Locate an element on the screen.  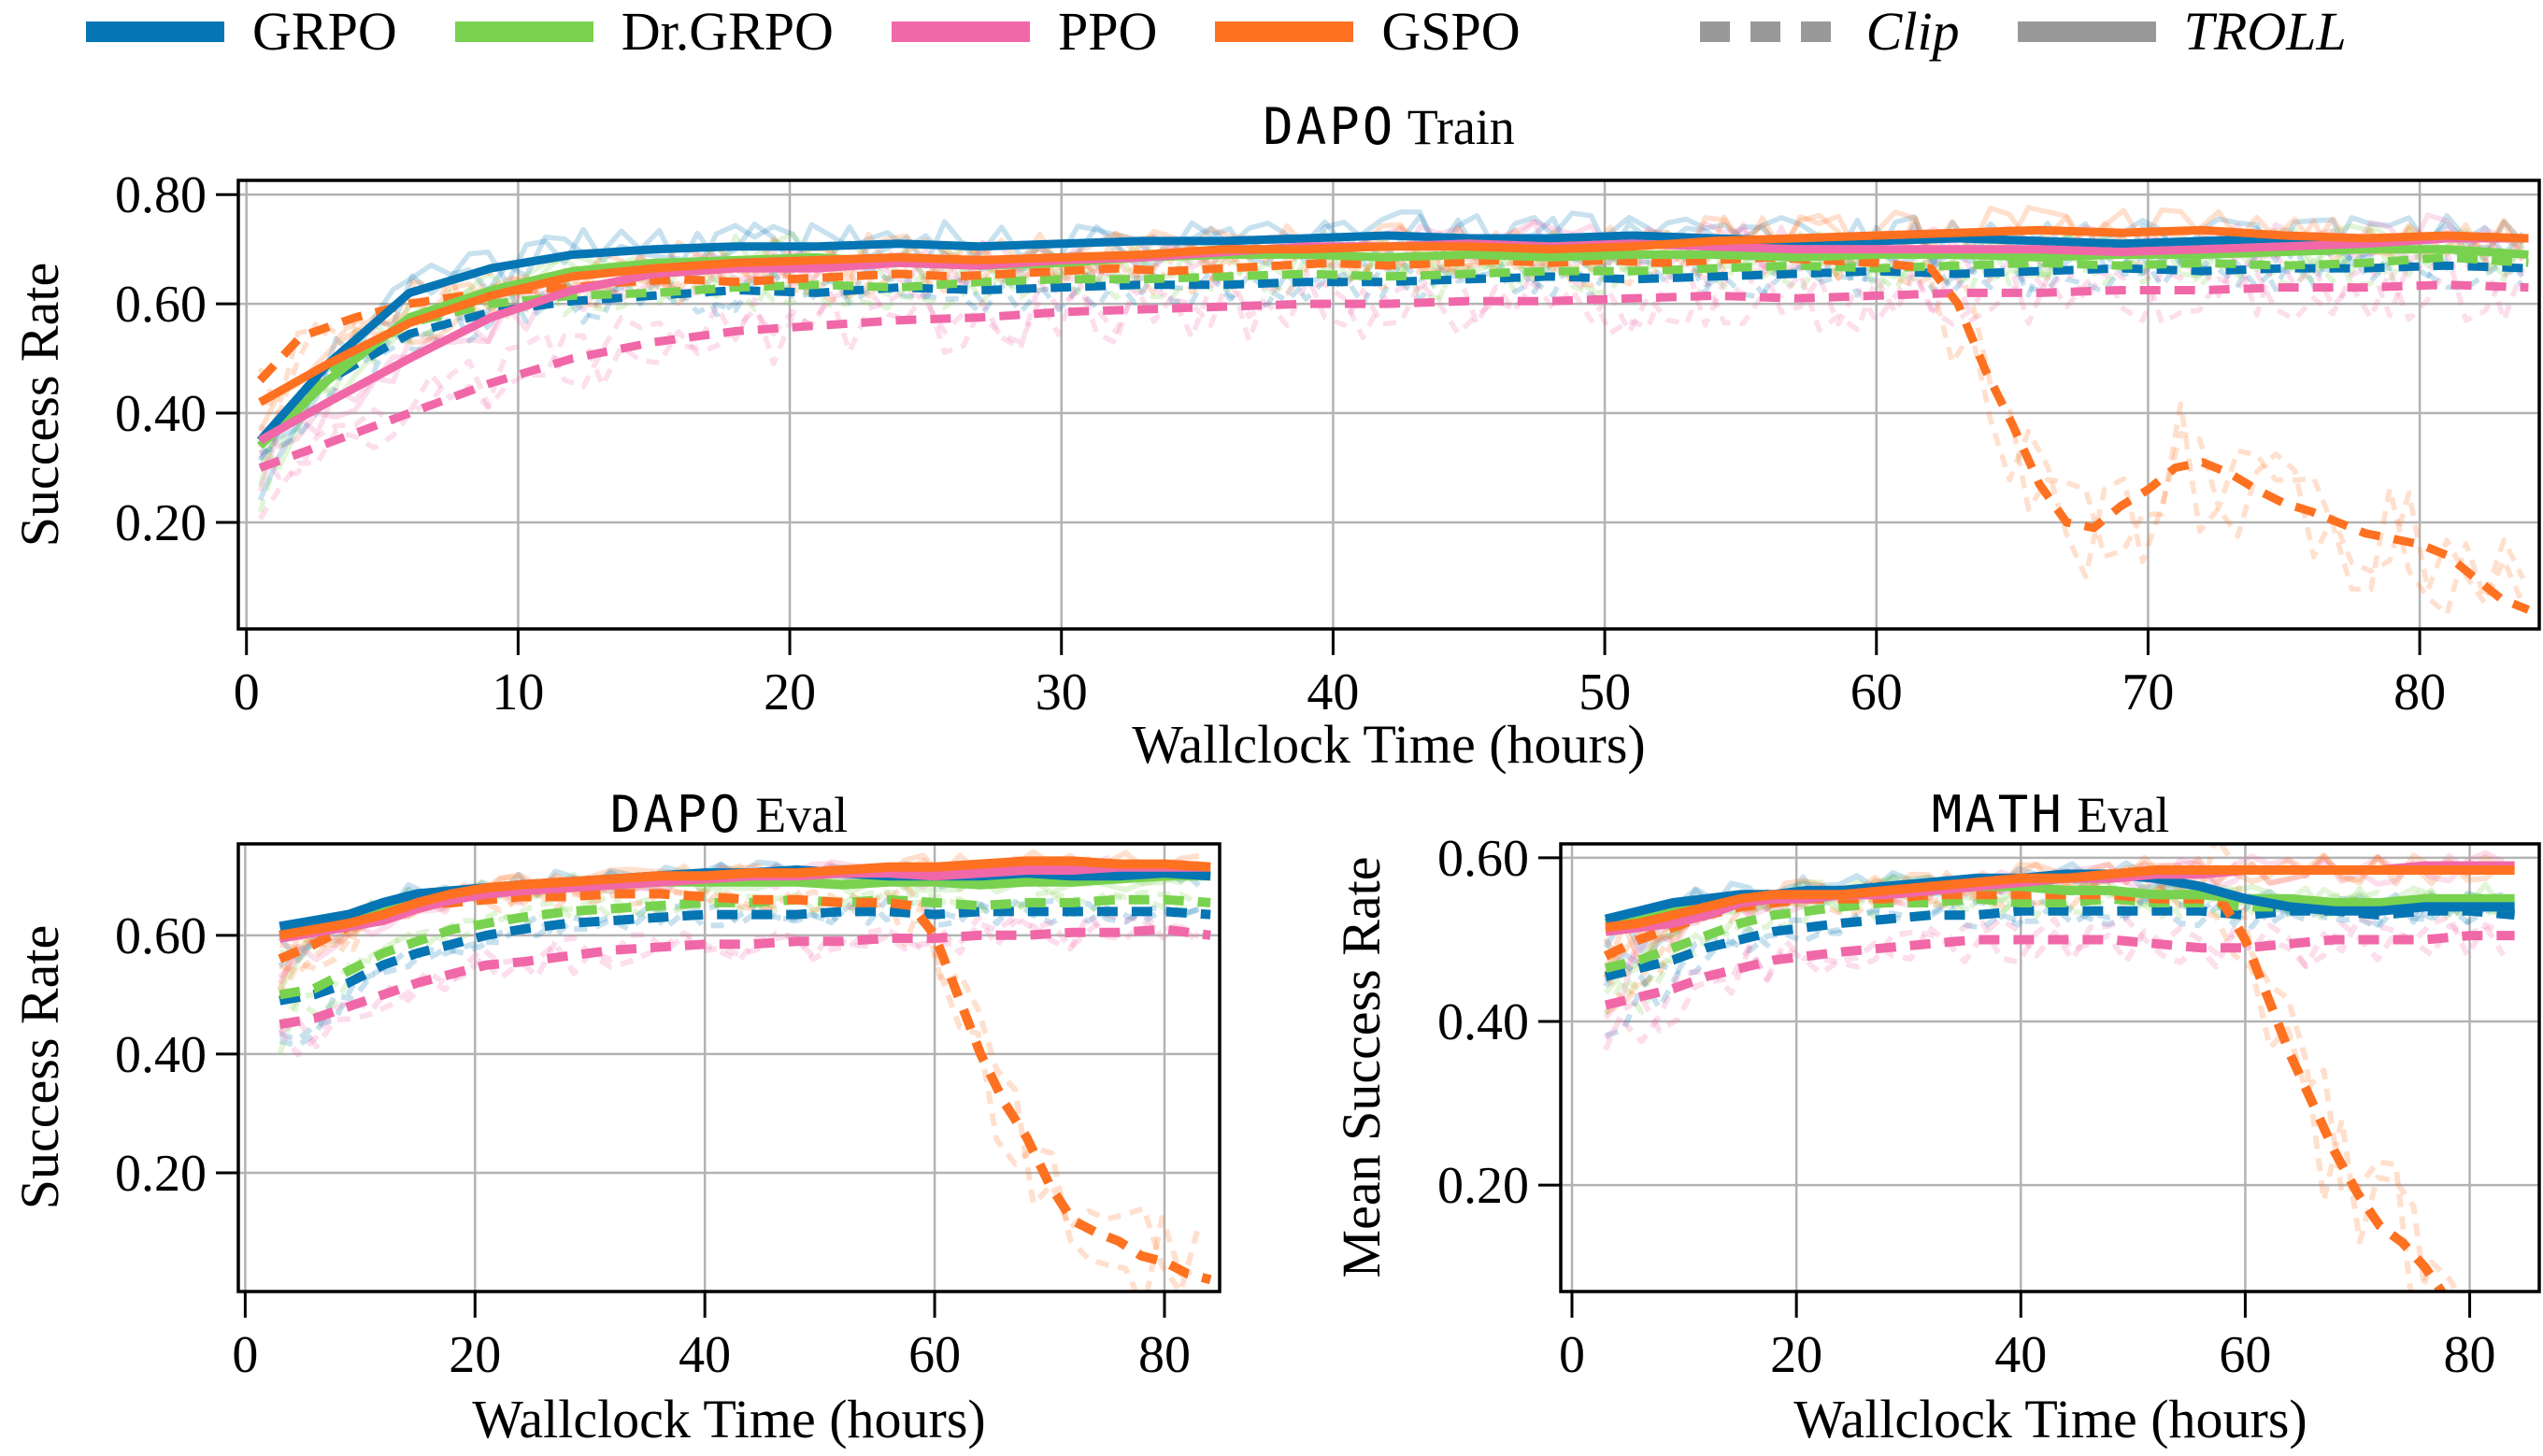
dapo_train-PPO-Clip-seed is located at coordinates (1392, 365).